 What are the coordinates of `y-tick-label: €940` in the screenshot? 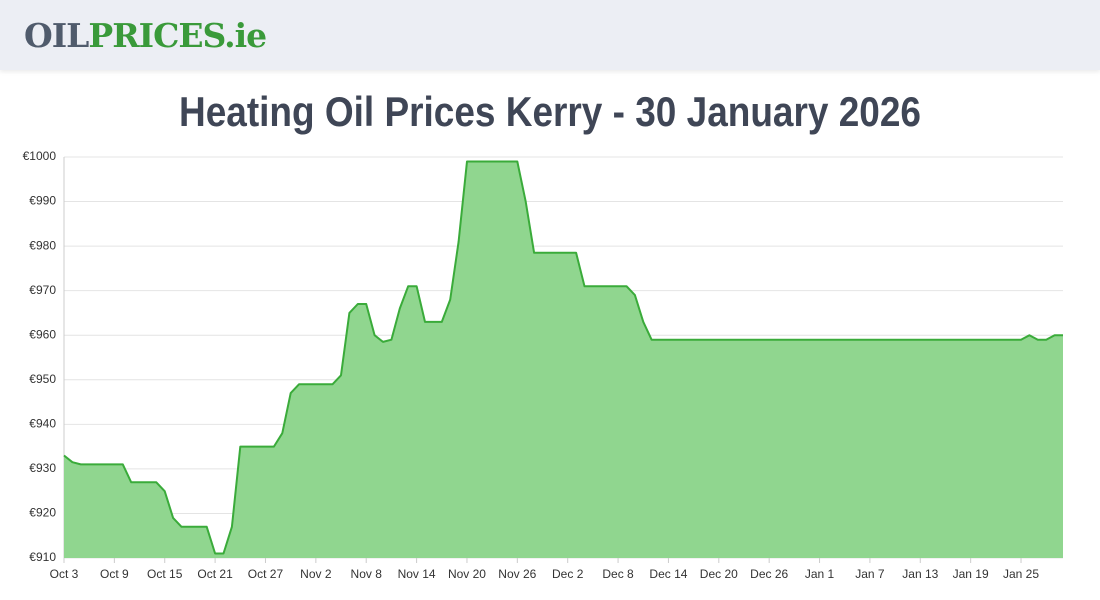 It's located at (42, 424).